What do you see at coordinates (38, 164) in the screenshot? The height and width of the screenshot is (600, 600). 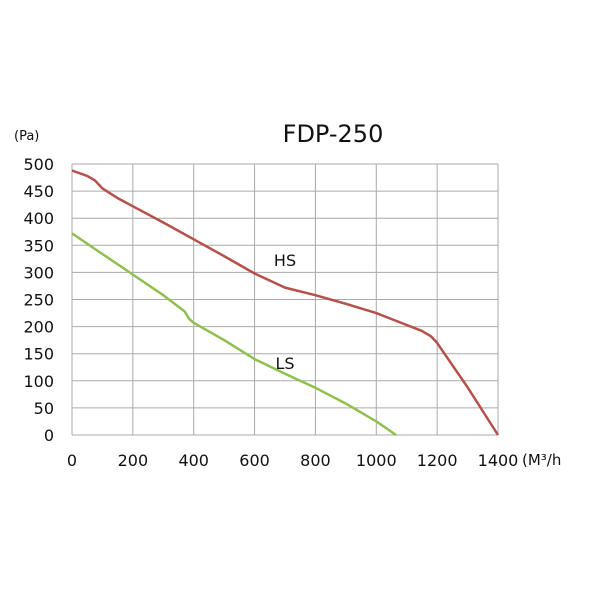 I see `y-tick-label: 500` at bounding box center [38, 164].